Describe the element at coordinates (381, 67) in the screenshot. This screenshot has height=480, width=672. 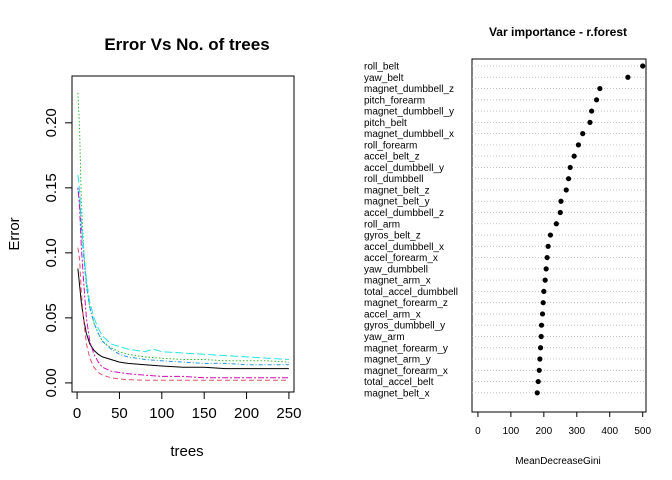
I see `variable-label: roll_belt` at that location.